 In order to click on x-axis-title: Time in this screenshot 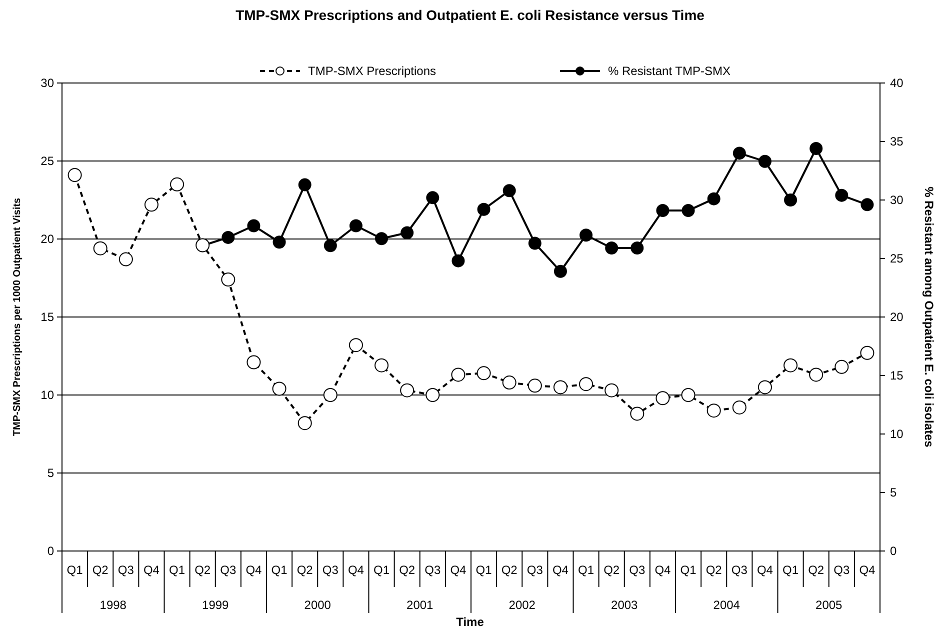, I will do `click(470, 622)`.